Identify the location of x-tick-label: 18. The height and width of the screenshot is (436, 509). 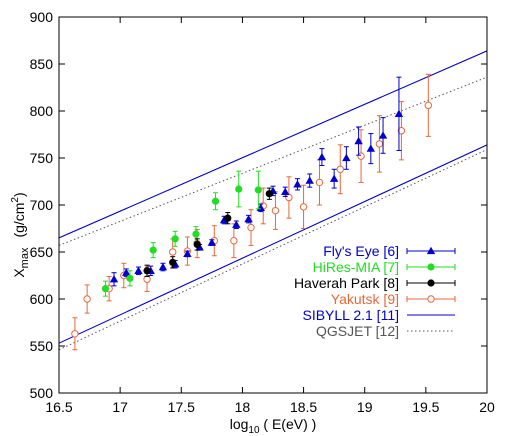
(243, 407).